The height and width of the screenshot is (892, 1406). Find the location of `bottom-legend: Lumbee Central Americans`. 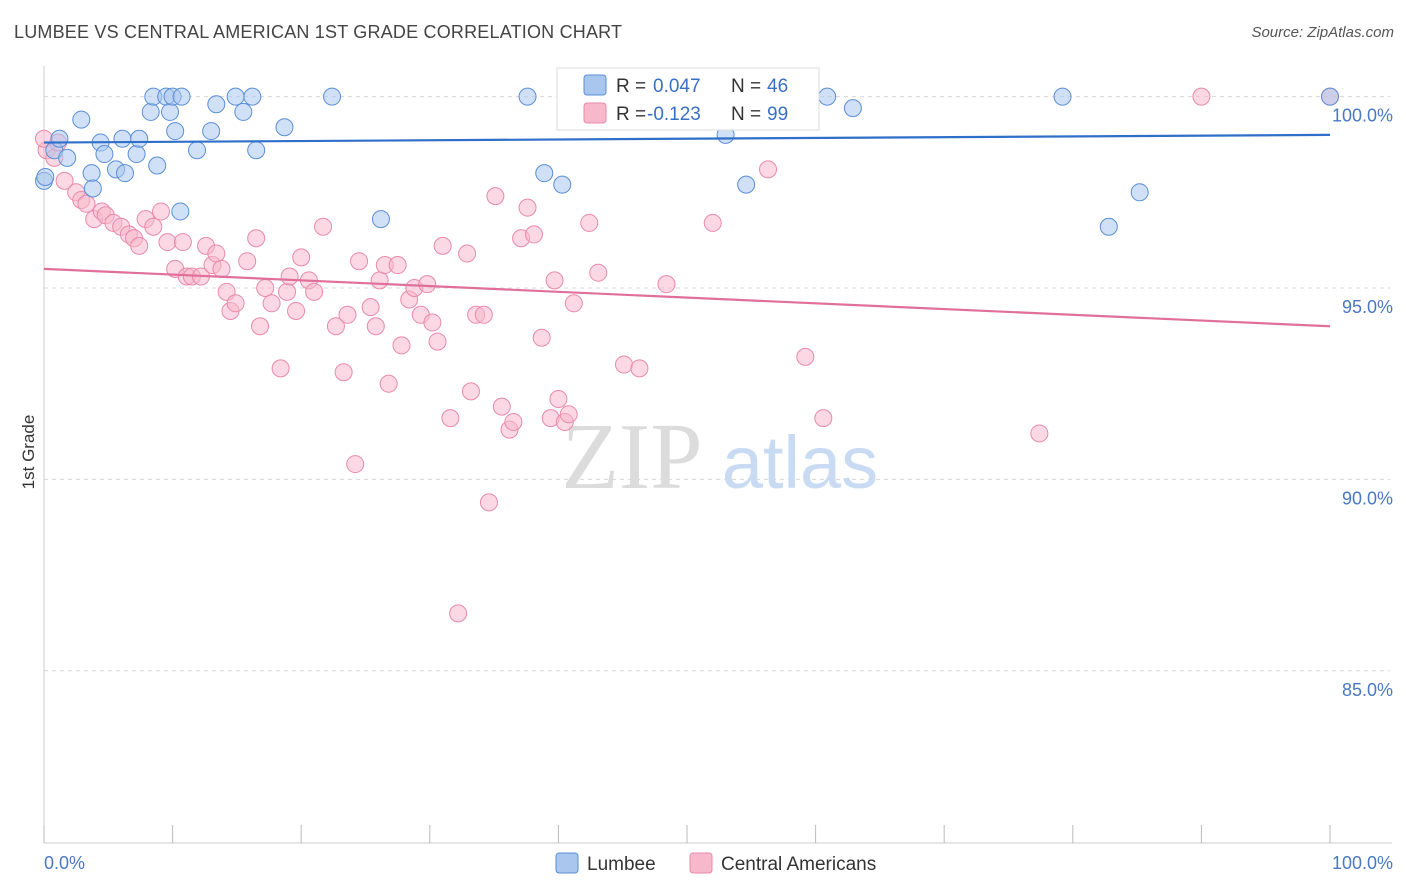

bottom-legend: Lumbee Central Americans is located at coordinates (715, 863).